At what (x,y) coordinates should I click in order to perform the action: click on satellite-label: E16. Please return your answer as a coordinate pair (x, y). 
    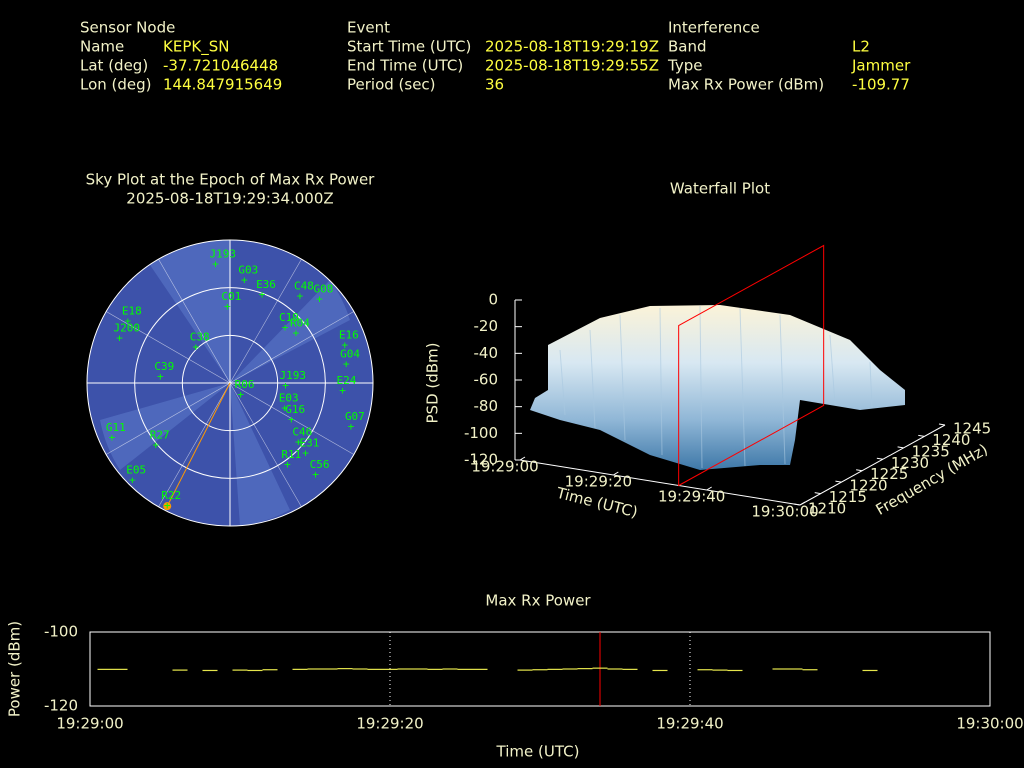
    Looking at the image, I should click on (349, 335).